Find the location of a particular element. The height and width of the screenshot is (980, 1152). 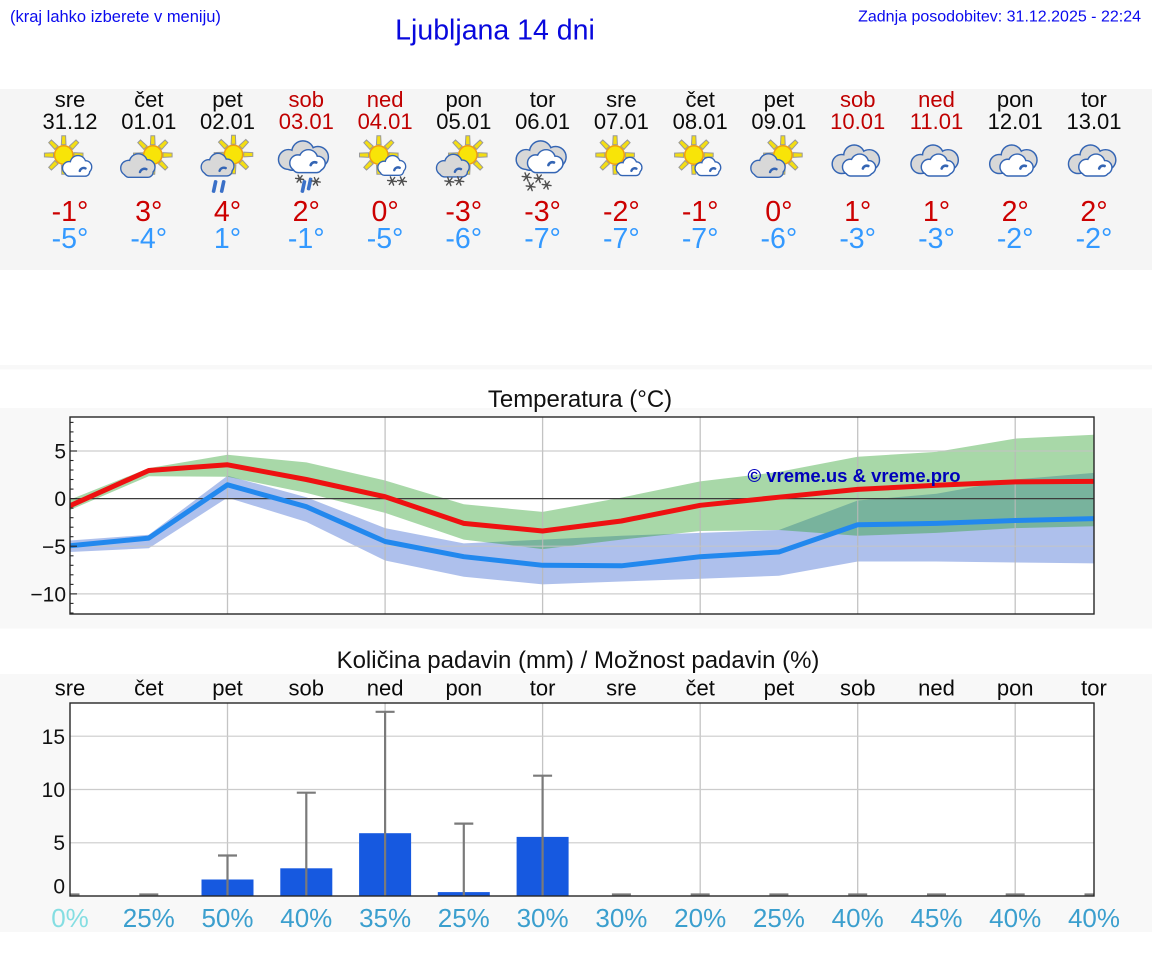

svg-text: 10.01 is located at coordinates (857, 121).